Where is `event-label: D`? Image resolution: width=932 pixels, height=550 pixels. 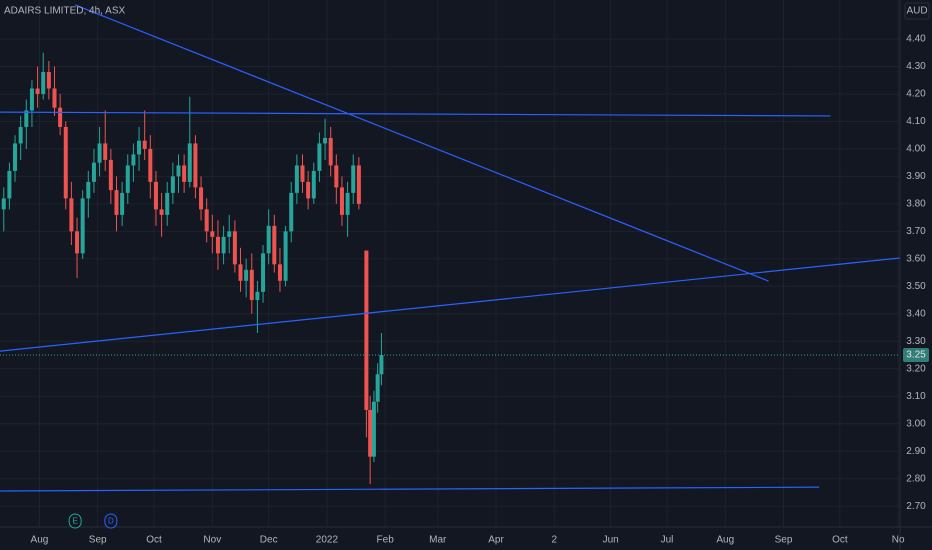
event-label: D is located at coordinates (111, 521).